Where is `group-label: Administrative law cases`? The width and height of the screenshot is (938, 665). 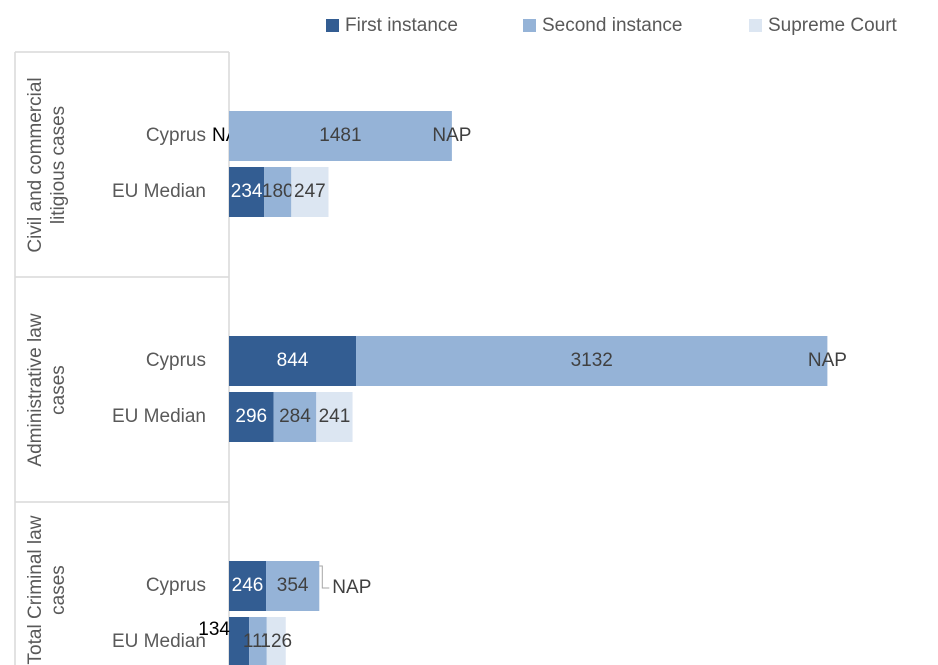 group-label: Administrative law cases is located at coordinates (47, 389).